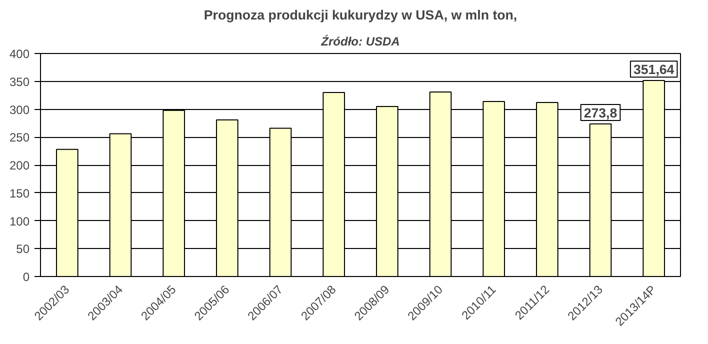 This screenshot has height=344, width=708. What do you see at coordinates (601, 113) in the screenshot?
I see `data-label: 273,8` at bounding box center [601, 113].